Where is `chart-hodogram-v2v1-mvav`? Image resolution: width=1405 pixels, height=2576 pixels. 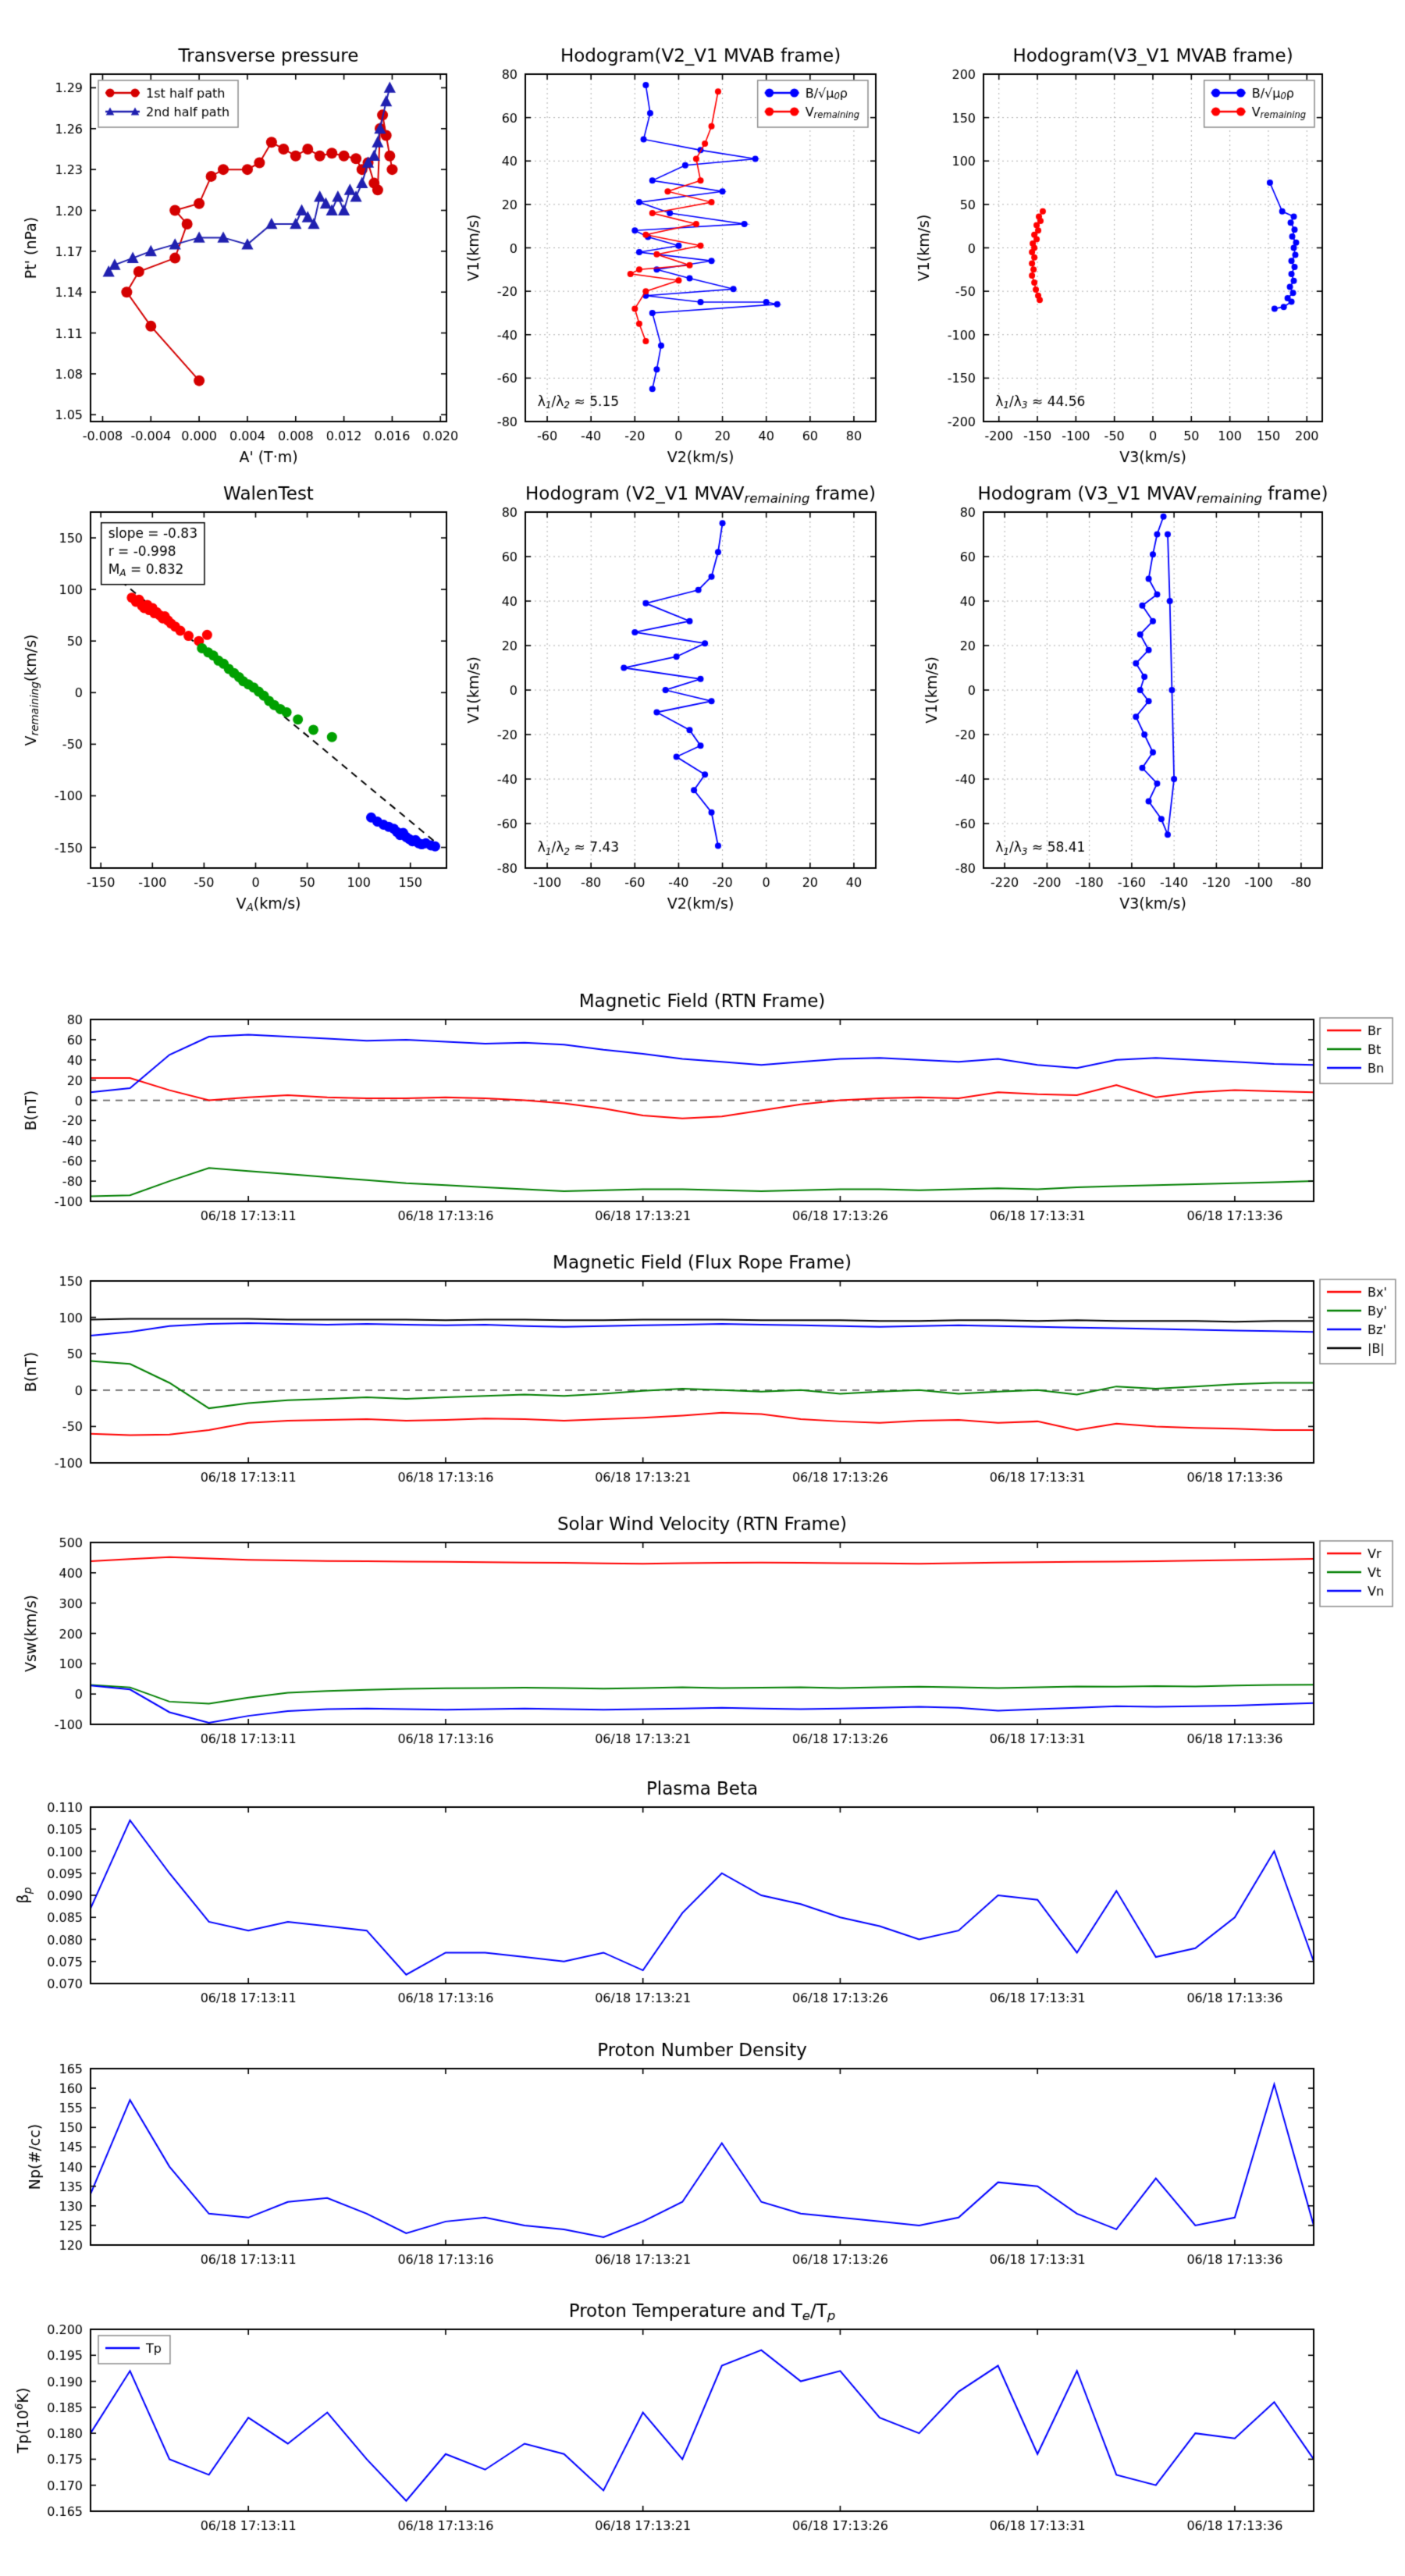 chart-hodogram-v2v1-mvav is located at coordinates (683, 702).